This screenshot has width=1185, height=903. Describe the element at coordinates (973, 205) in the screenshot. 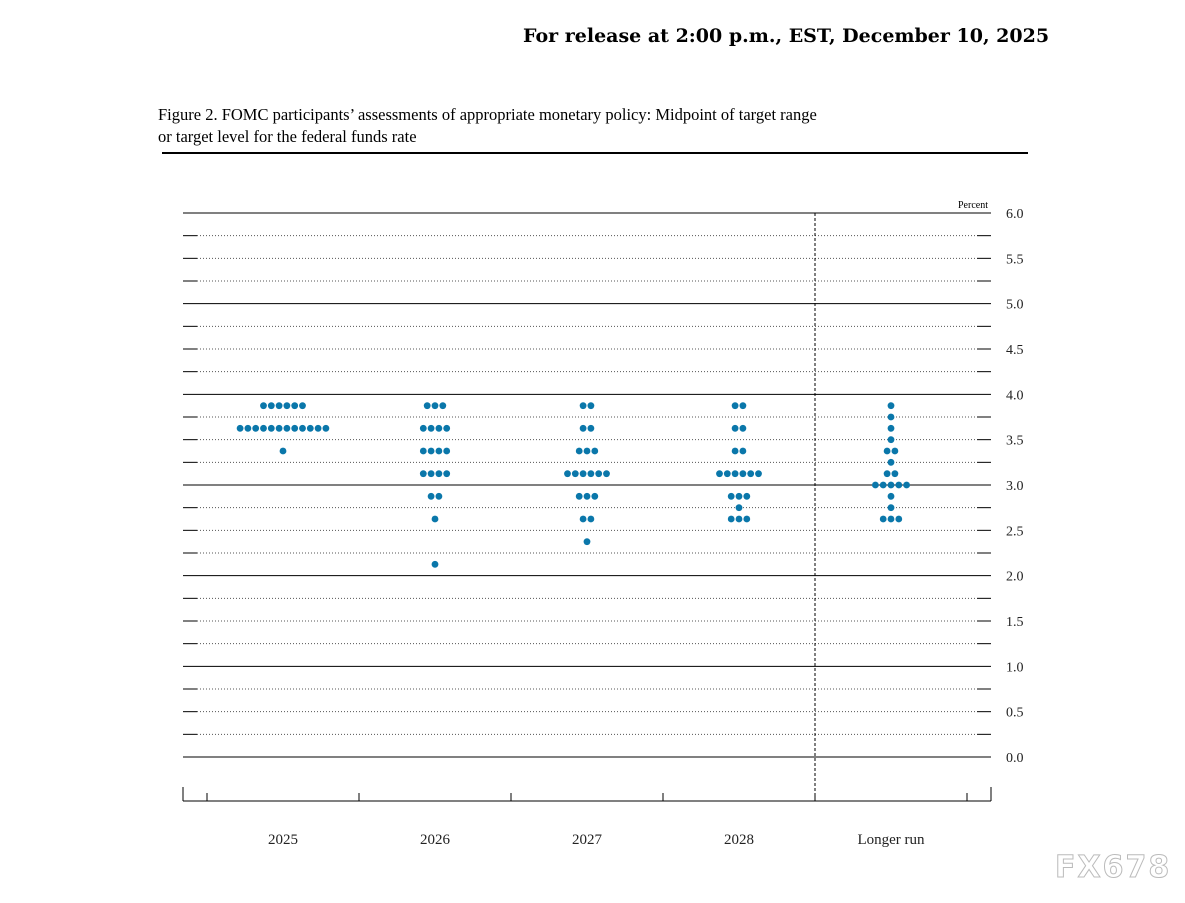

I see `y-axis-label: Percent` at that location.